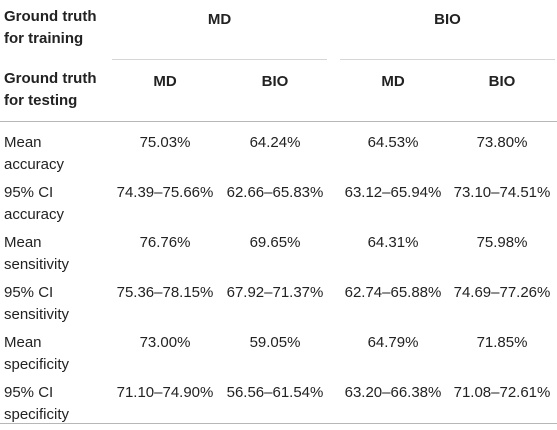 This screenshot has height=430, width=557. Describe the element at coordinates (165, 342) in the screenshot. I see `table-cell: 73.00%` at that location.